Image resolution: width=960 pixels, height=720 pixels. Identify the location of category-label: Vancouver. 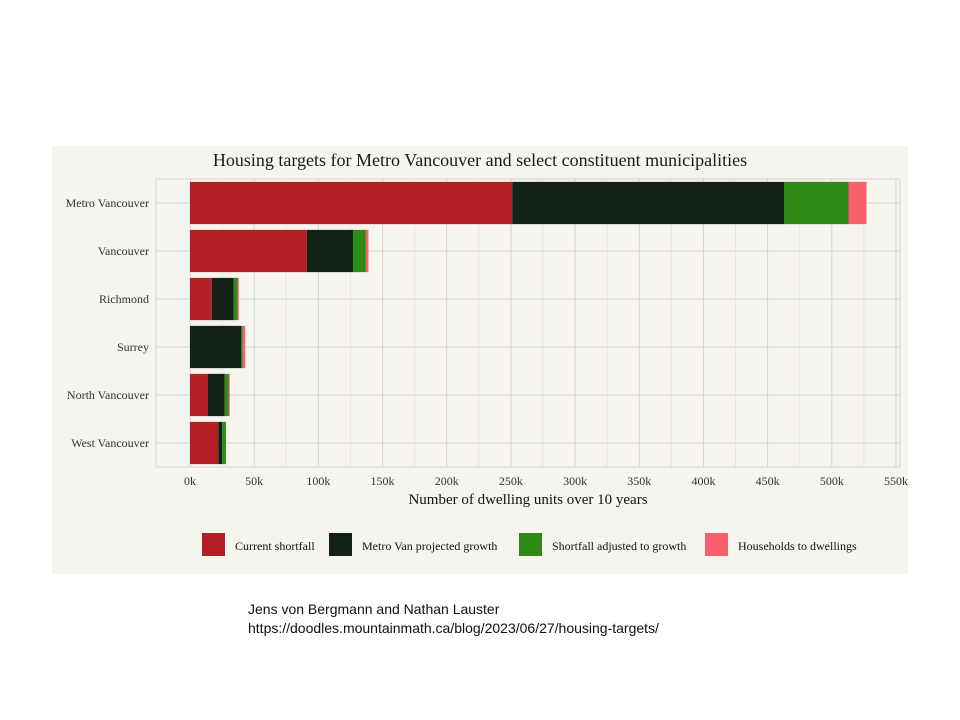
(123, 251).